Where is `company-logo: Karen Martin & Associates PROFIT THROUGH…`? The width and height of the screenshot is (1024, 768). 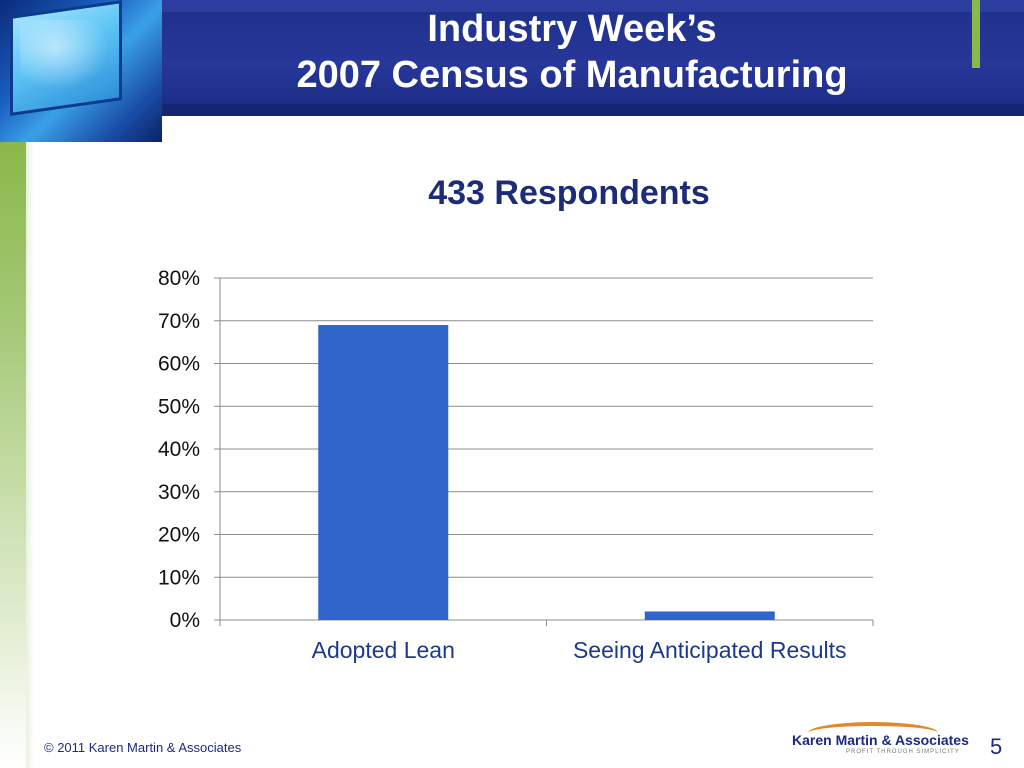
company-logo: Karen Martin & Associates PROFIT THROUGH… is located at coordinates (878, 740).